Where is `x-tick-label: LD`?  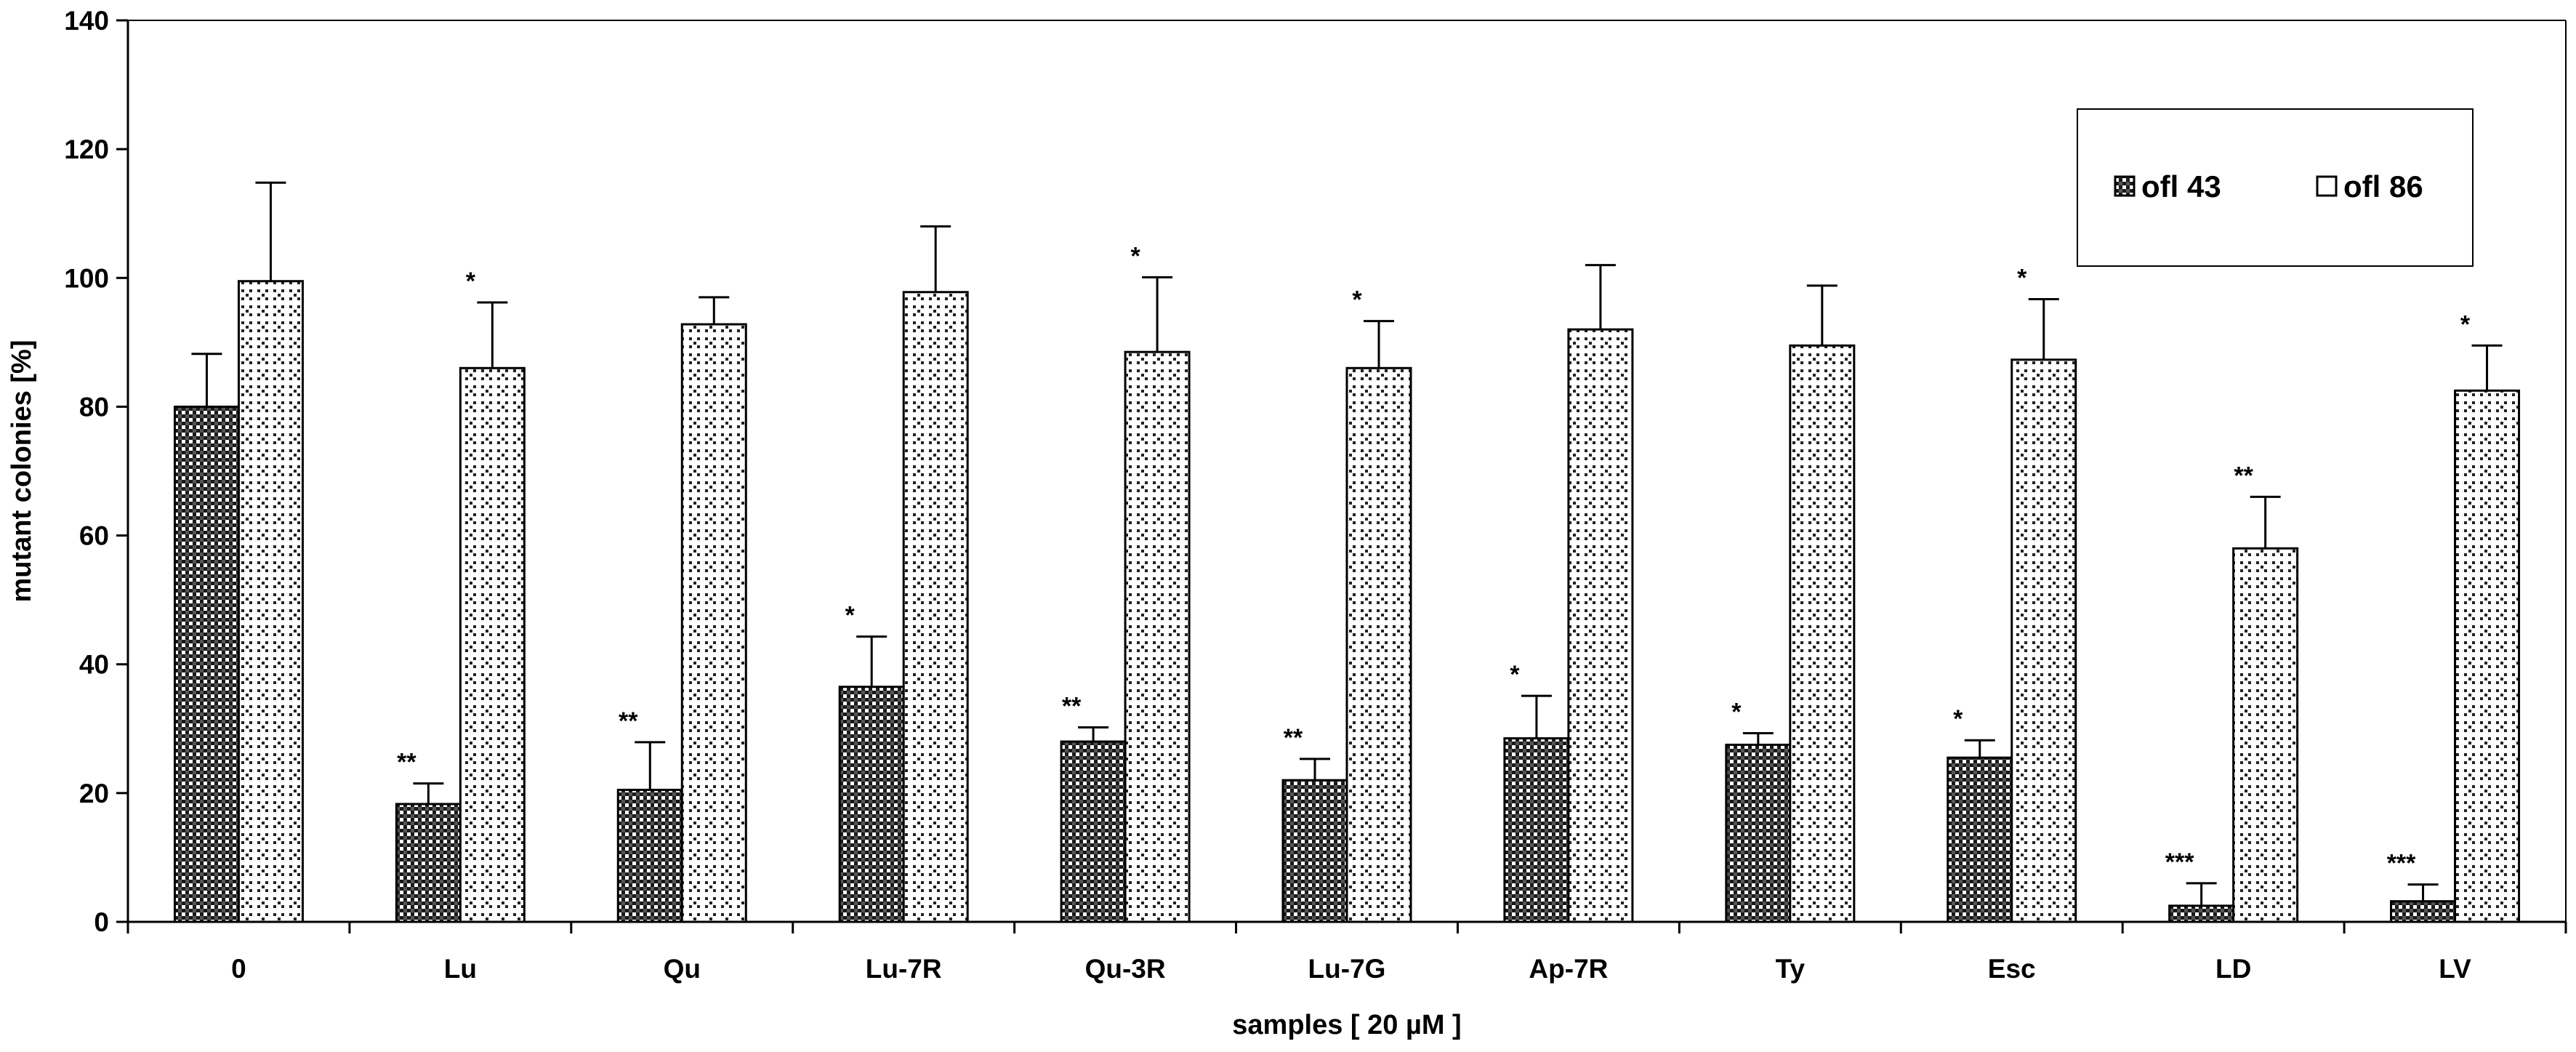 x-tick-label: LD is located at coordinates (2233, 969).